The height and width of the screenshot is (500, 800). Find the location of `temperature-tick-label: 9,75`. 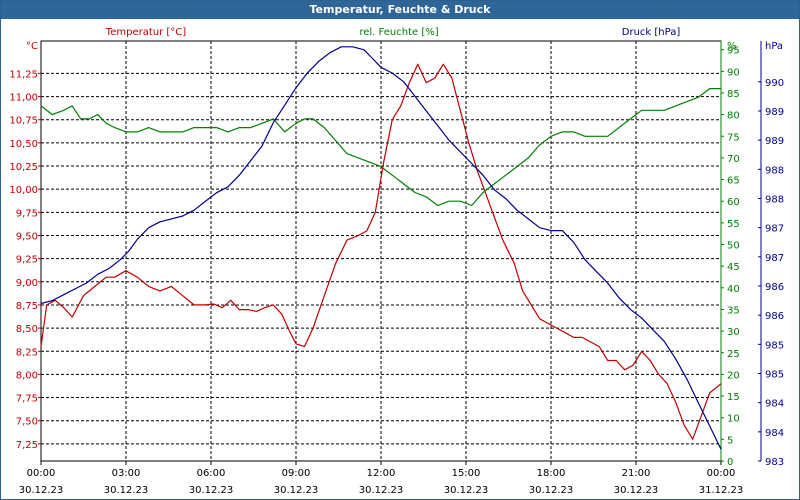

temperature-tick-label: 9,75 is located at coordinates (27, 213).